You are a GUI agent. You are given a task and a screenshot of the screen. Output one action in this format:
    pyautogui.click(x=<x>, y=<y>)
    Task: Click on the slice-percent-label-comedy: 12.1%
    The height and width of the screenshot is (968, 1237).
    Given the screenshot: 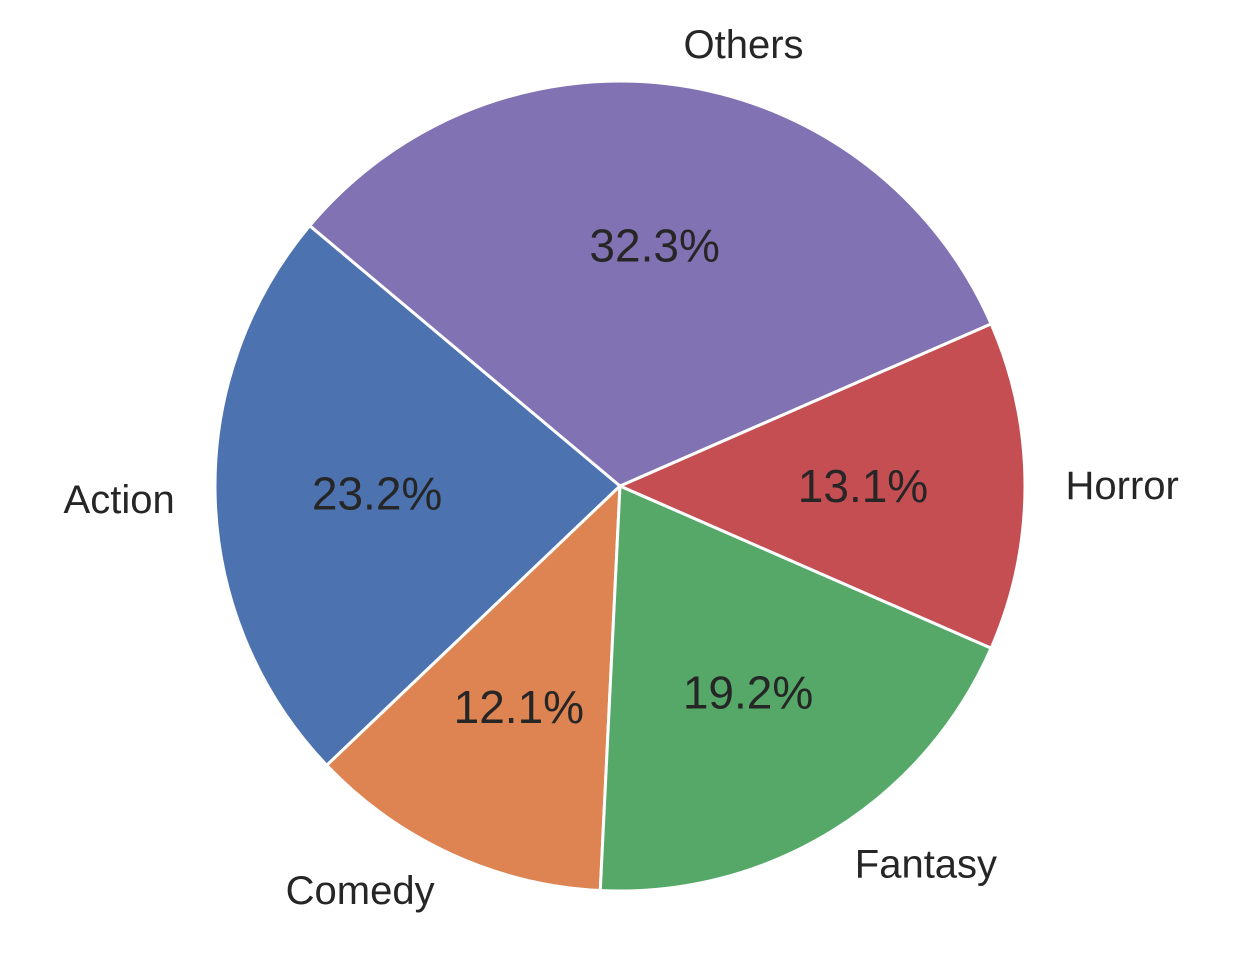 What is the action you would take?
    pyautogui.click(x=519, y=707)
    